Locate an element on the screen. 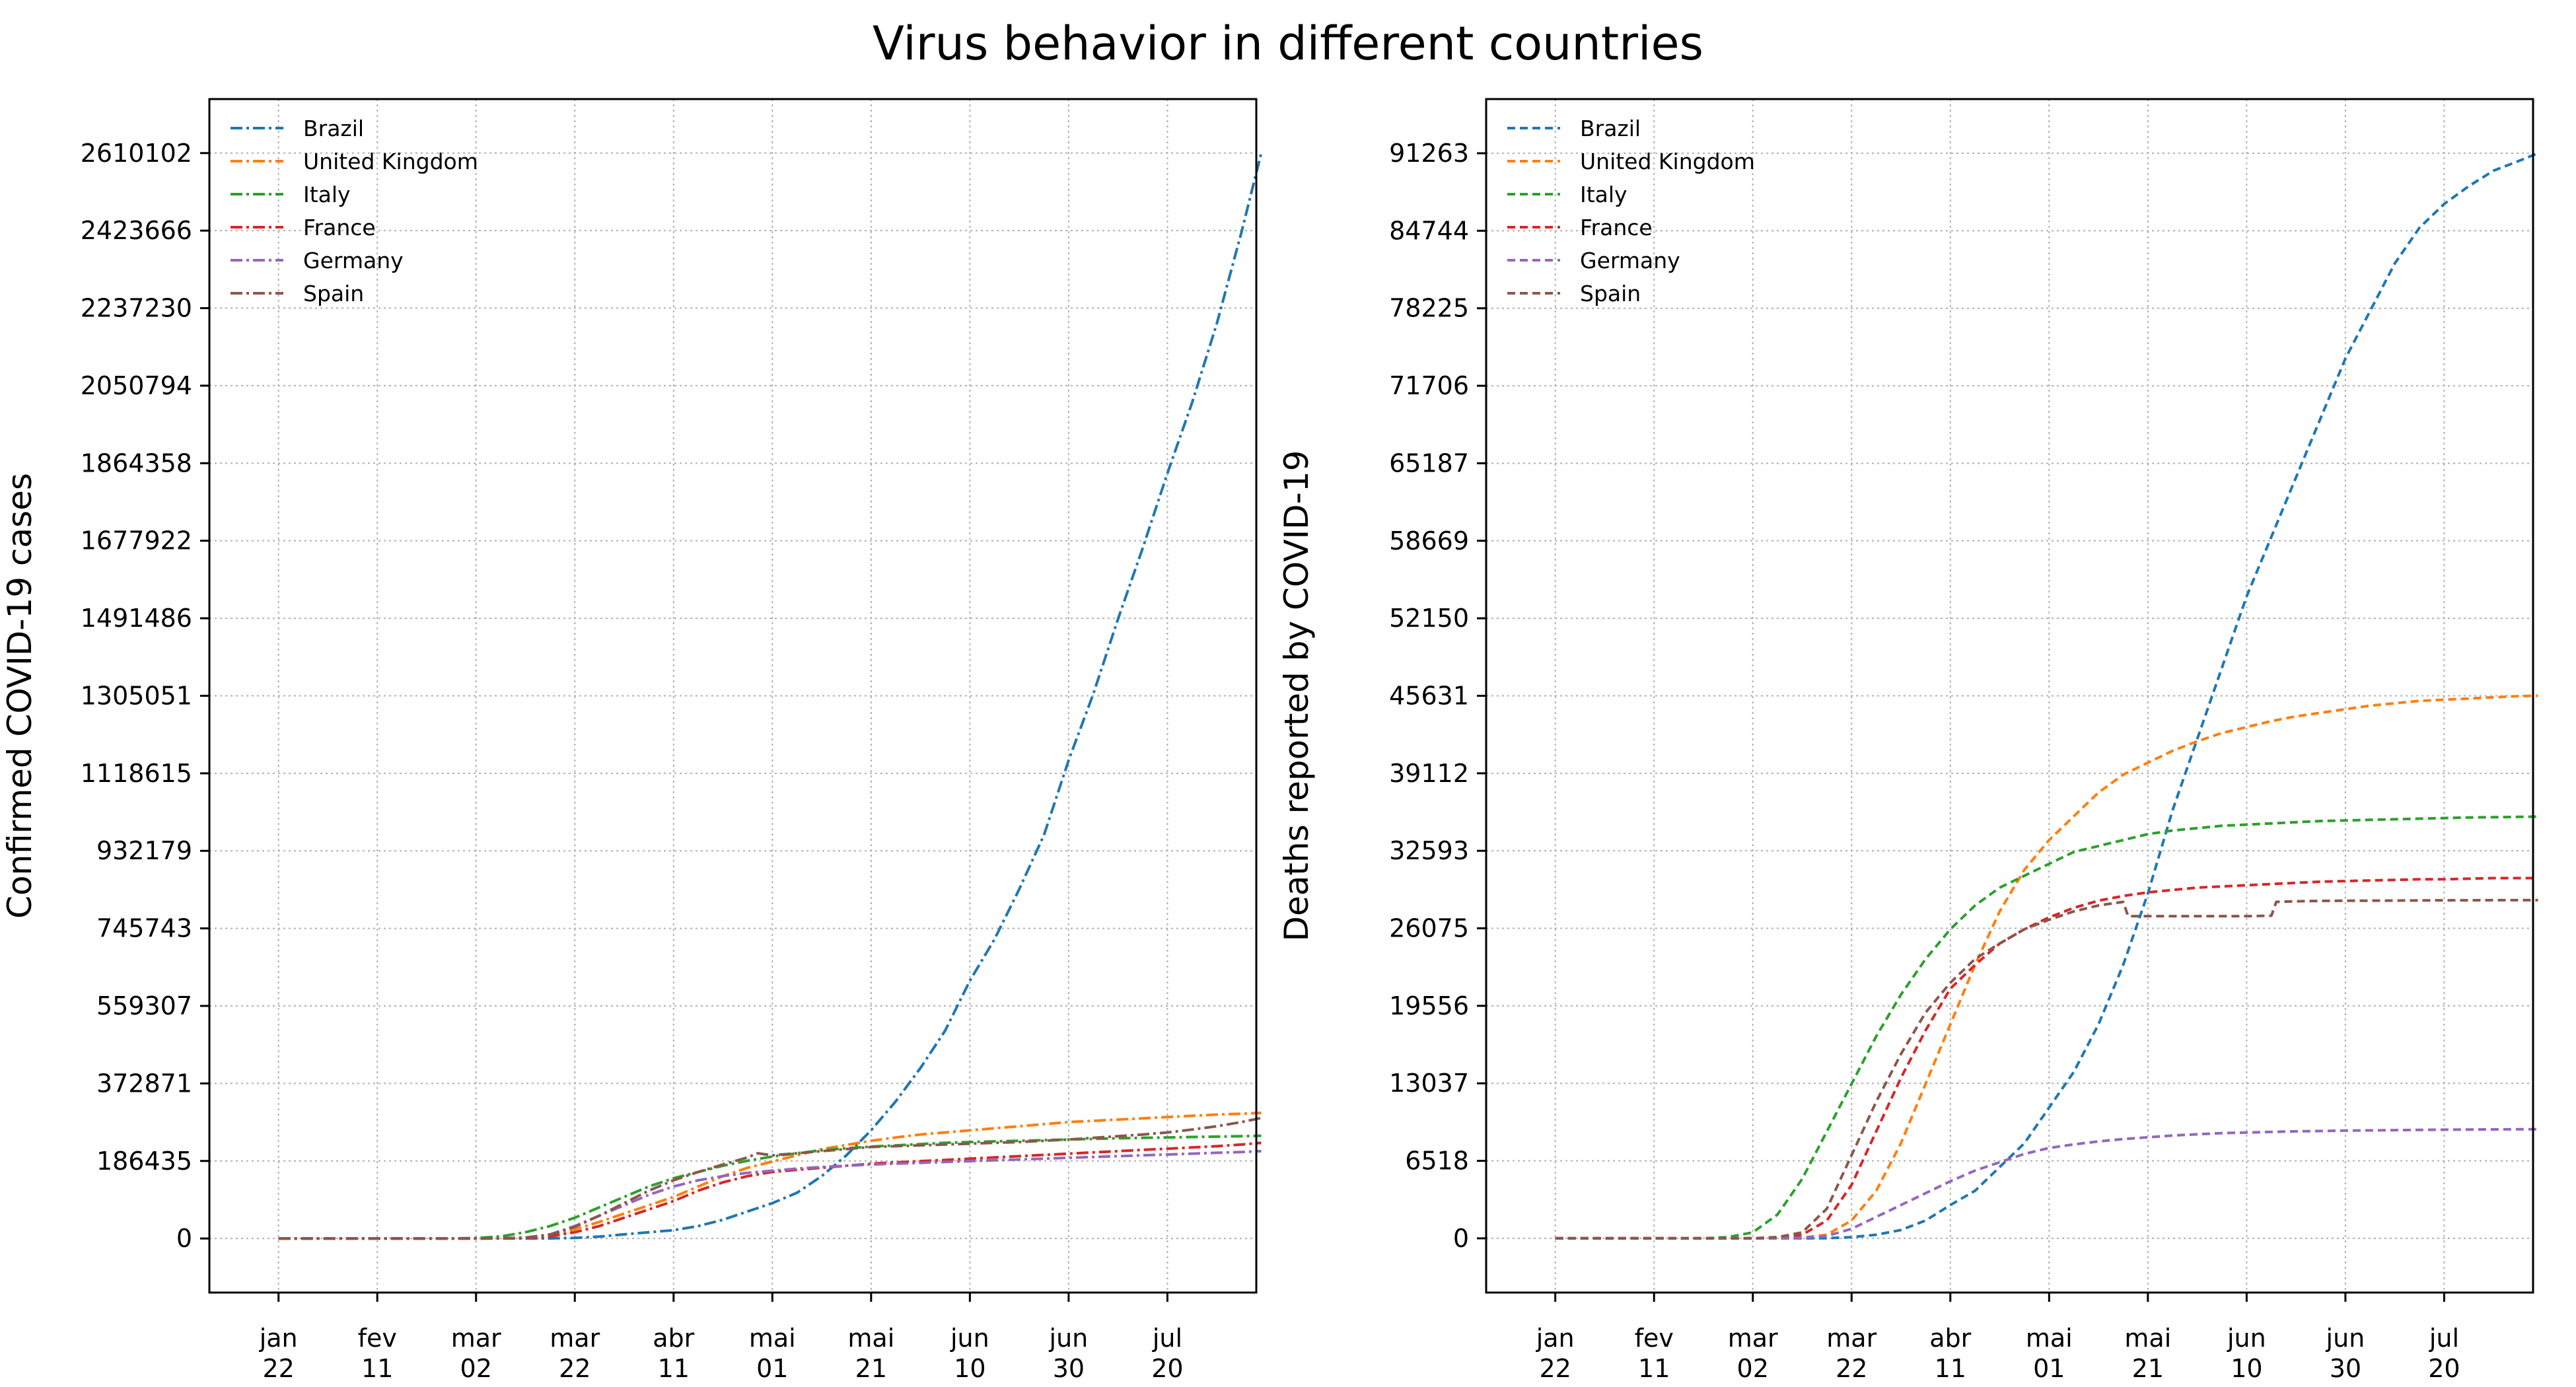 The height and width of the screenshot is (1387, 2576). cases-ytick-label: 186435 is located at coordinates (144, 1161).